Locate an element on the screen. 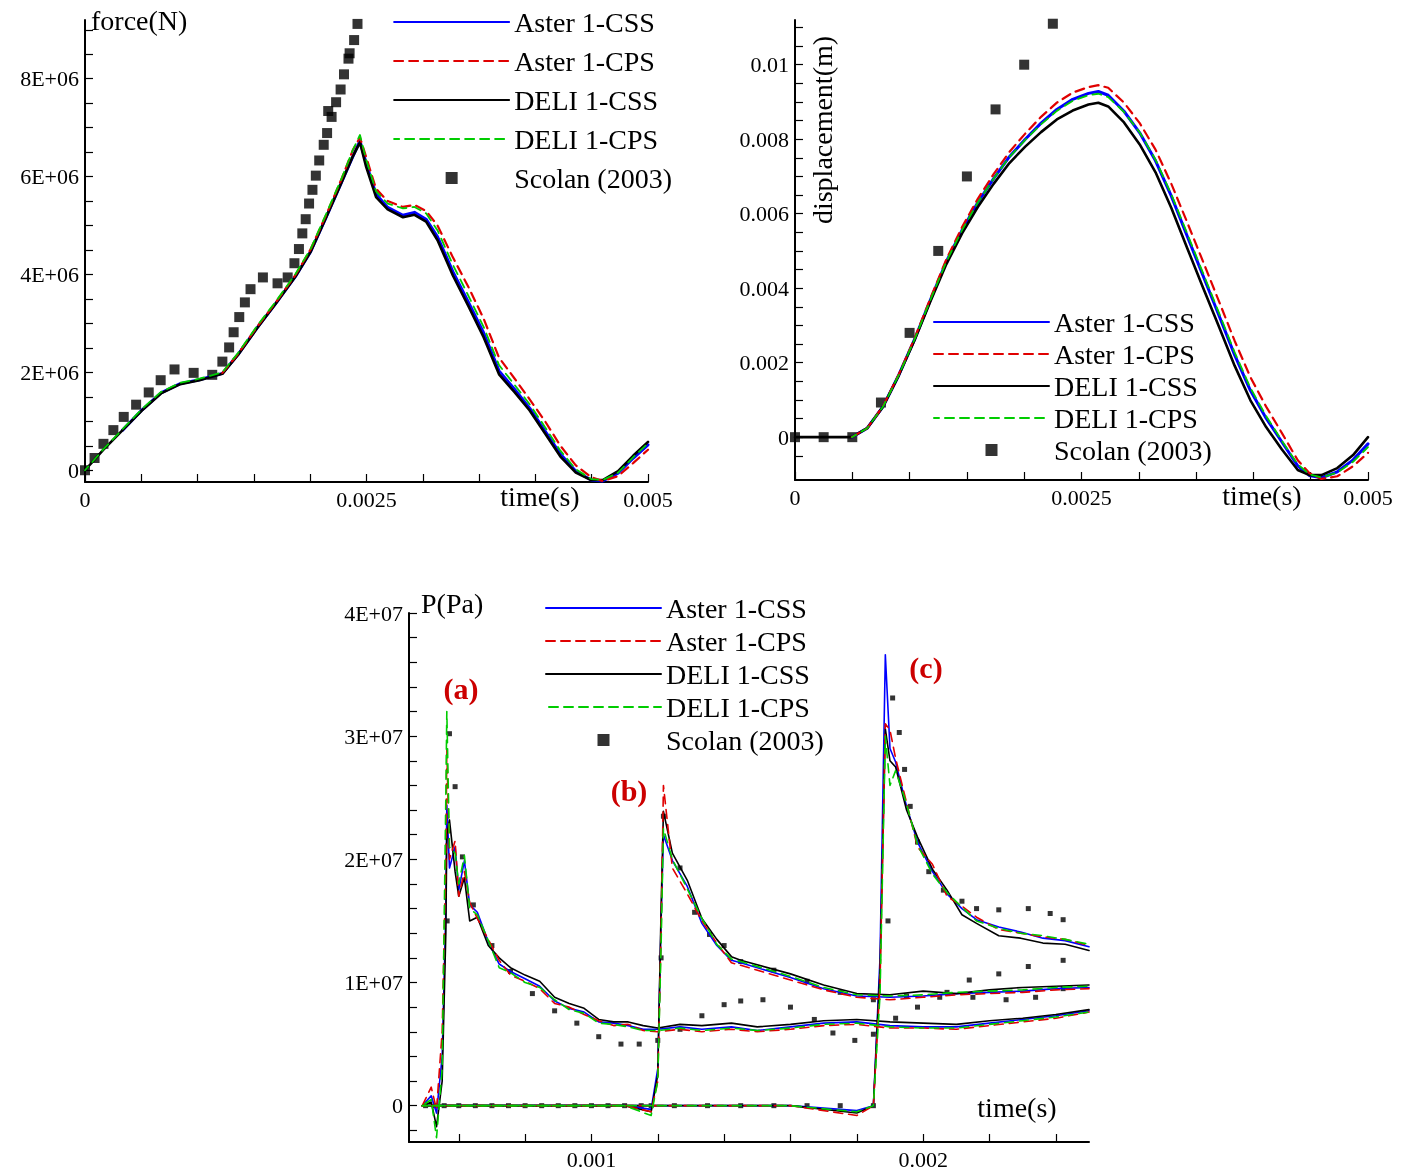 Image resolution: width=1414 pixels, height=1173 pixels. y-tick-label: 3E+07 is located at coordinates (373, 736).